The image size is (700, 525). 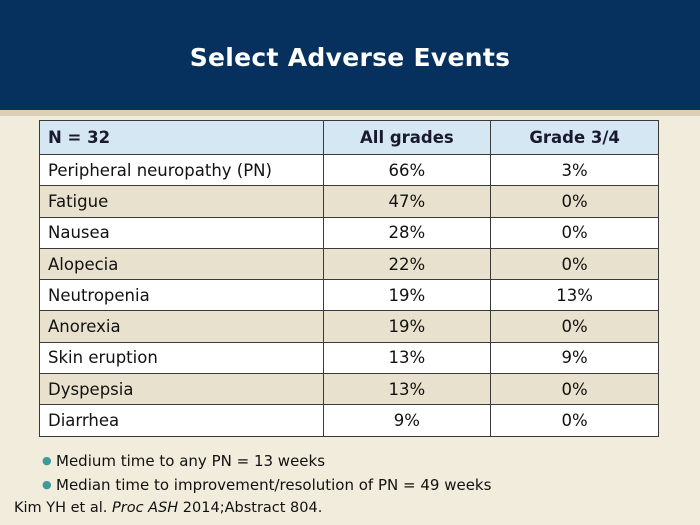 I want to click on table-row: Fatigue 47% 0%, so click(x=349, y=201).